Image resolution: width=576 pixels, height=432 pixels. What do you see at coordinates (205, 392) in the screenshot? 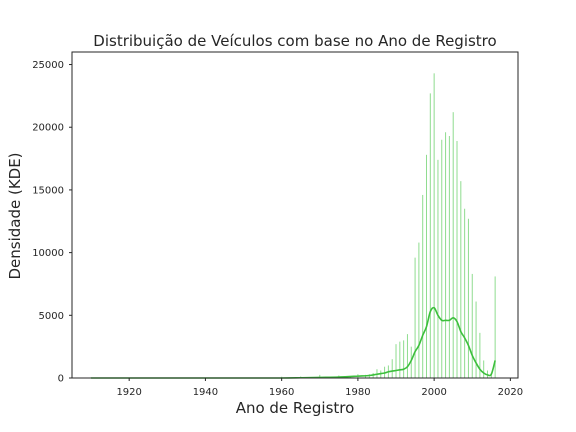
I see `x-tick-label: 1940` at bounding box center [205, 392].